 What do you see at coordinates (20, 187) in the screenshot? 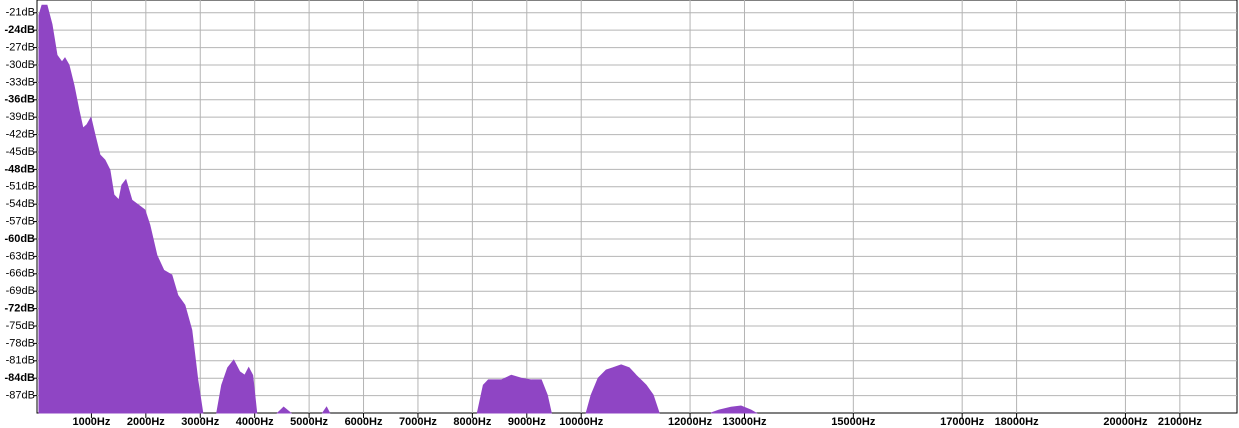
I see `y-tick-label: -51dB` at bounding box center [20, 187].